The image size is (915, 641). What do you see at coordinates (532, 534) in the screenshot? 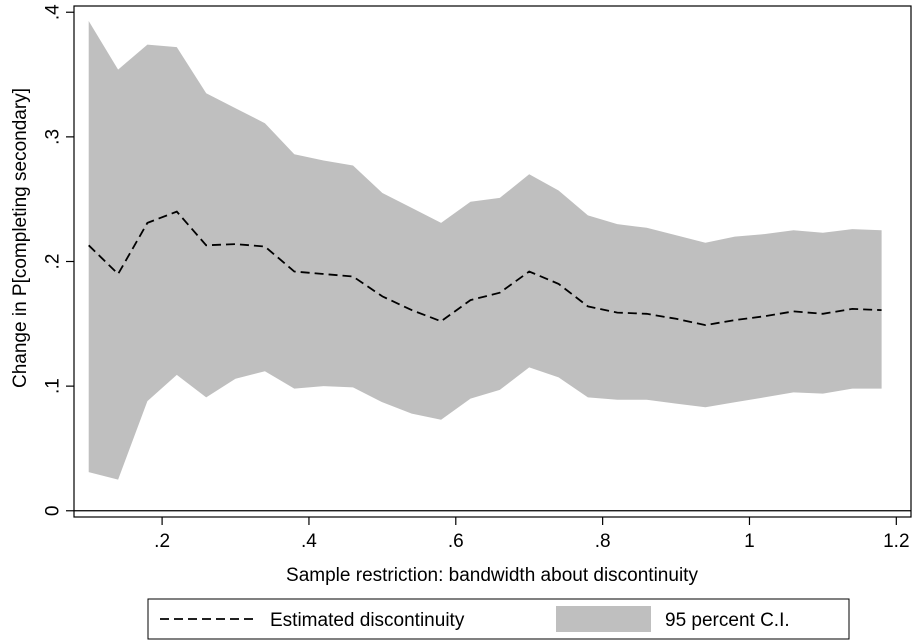
I see `x-axis: .2 .4 .6 .8 1 1.2` at bounding box center [532, 534].